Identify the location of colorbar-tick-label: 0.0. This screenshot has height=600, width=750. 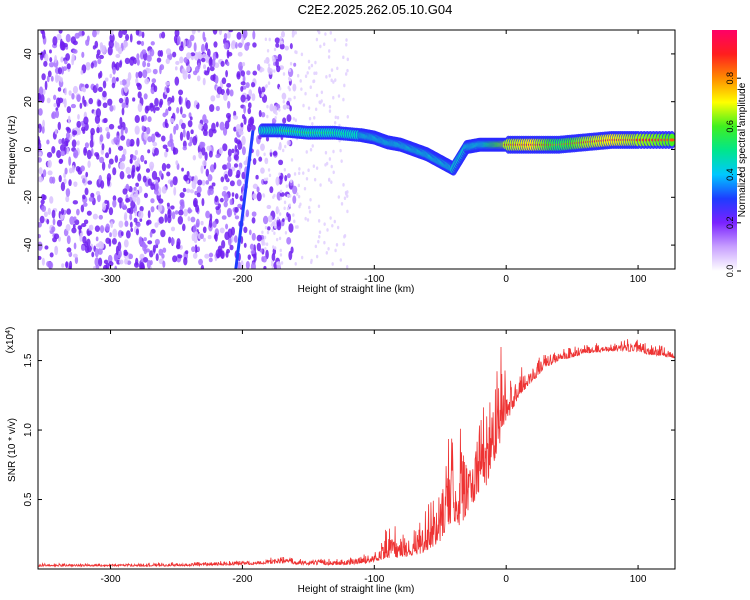
(730, 271).